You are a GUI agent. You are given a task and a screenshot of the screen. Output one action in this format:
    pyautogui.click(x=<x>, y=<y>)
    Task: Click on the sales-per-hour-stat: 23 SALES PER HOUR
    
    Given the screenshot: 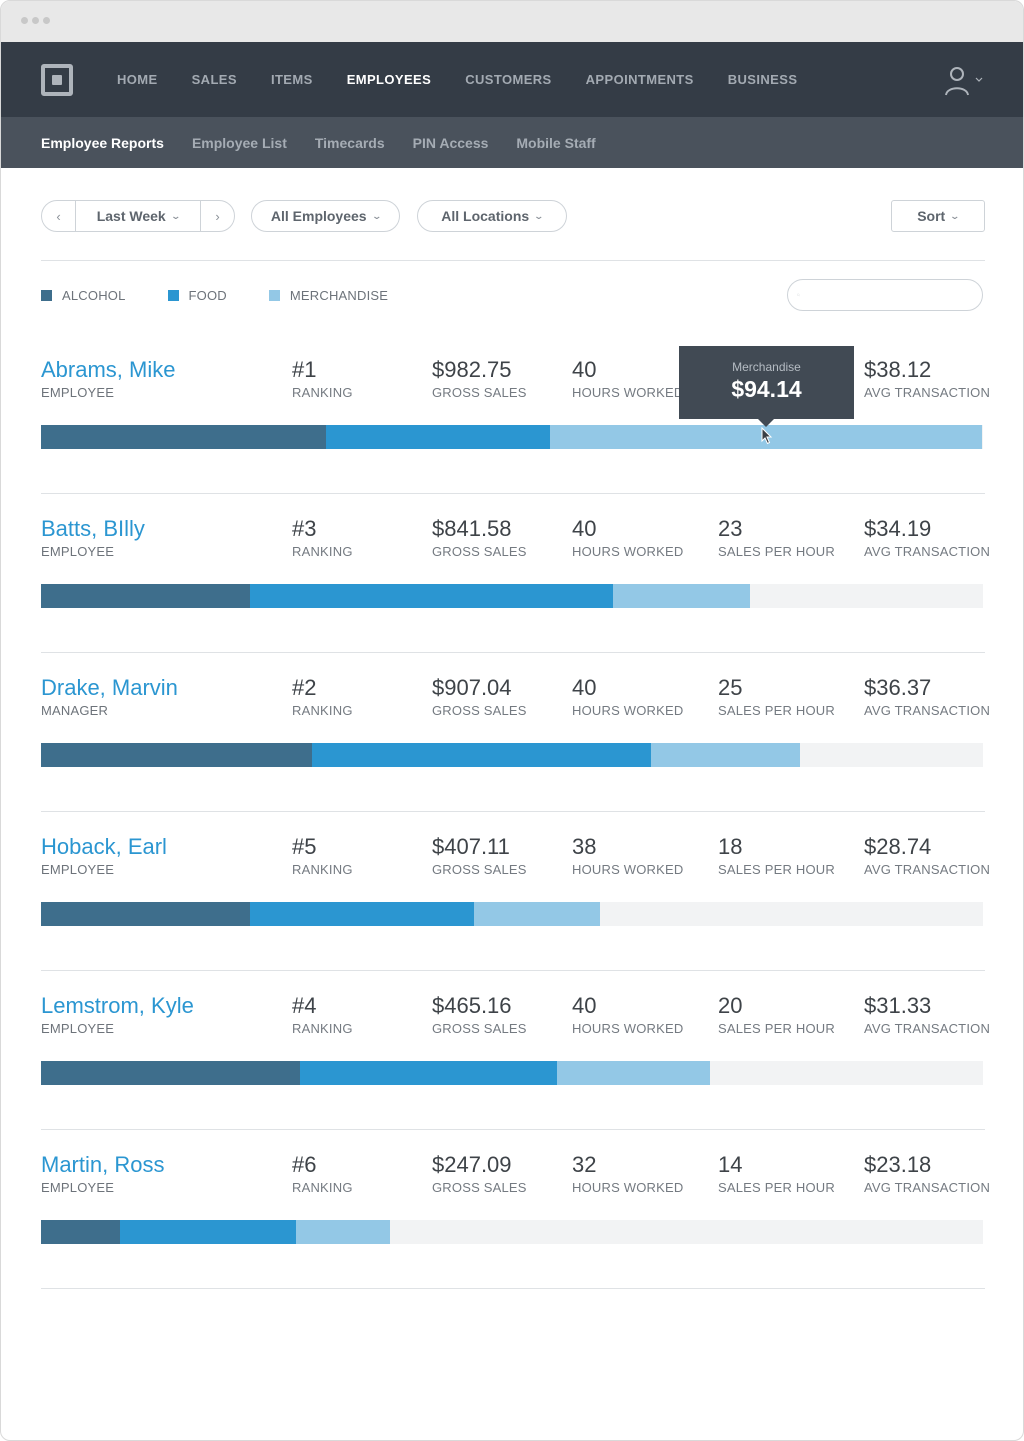 What is the action you would take?
    pyautogui.click(x=776, y=537)
    